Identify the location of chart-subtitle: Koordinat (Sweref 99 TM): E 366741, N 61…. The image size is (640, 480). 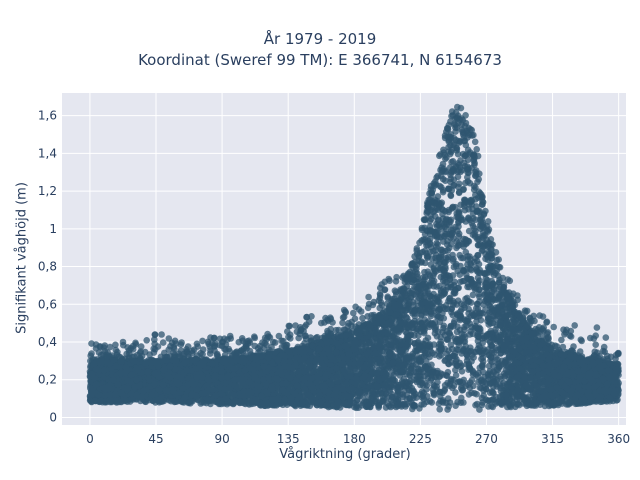
(320, 60).